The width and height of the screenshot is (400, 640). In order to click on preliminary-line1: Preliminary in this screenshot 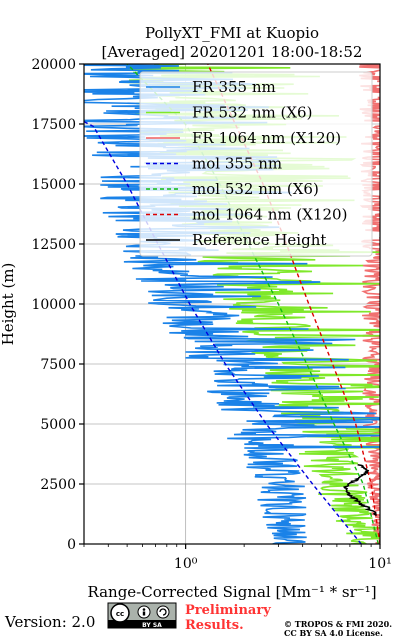, I will do `click(228, 610)`.